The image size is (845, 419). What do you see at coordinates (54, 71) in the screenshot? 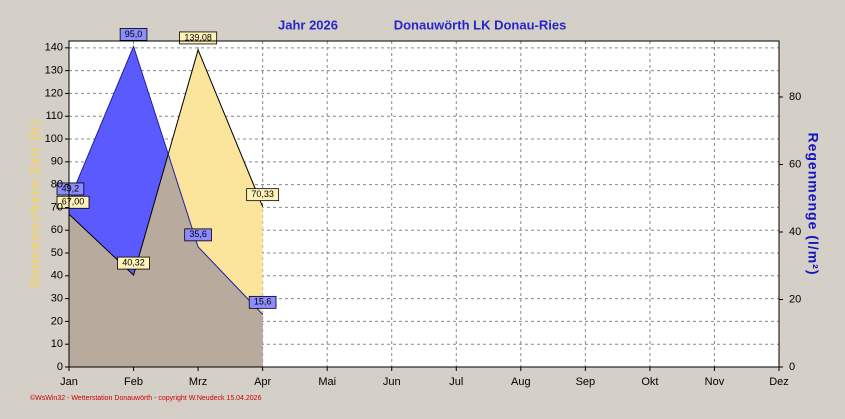
I see `y-tick-label: 130` at bounding box center [54, 71].